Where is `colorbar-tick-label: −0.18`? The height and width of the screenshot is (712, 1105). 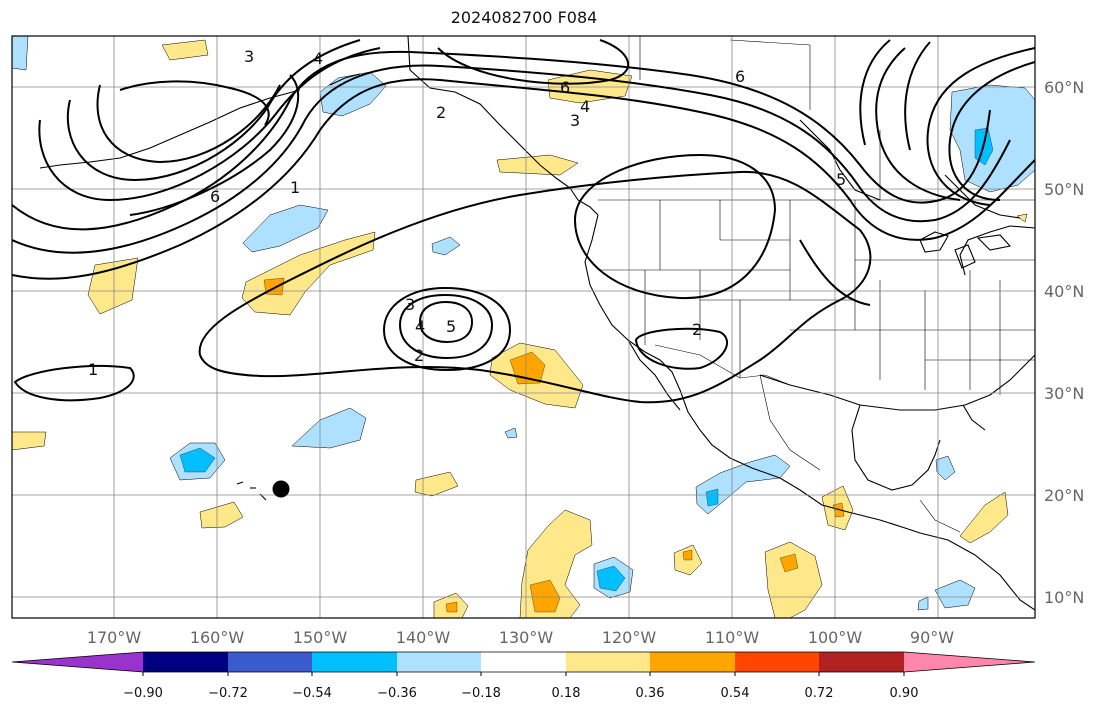
colorbar-tick-label: −0.18 is located at coordinates (481, 693).